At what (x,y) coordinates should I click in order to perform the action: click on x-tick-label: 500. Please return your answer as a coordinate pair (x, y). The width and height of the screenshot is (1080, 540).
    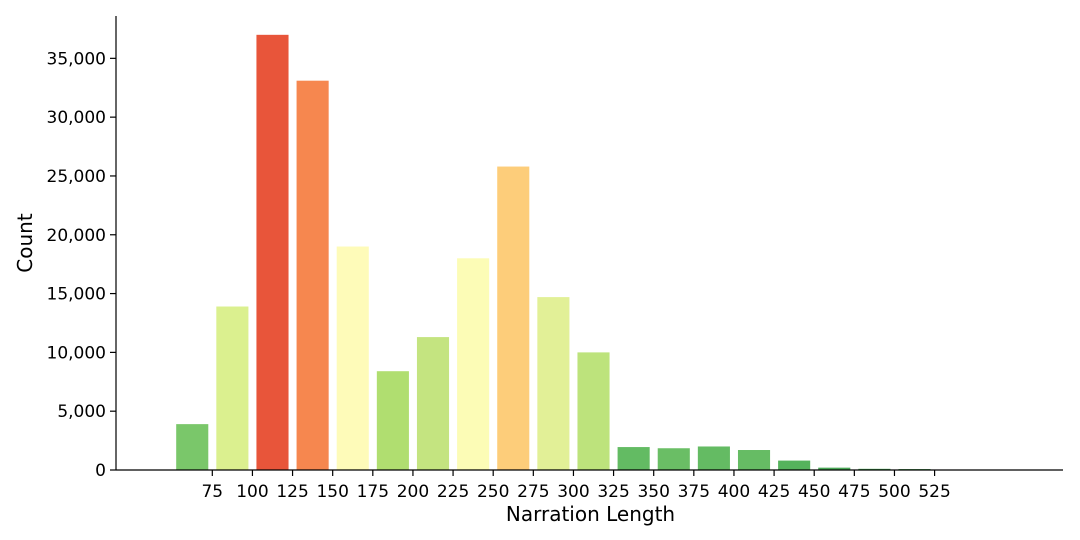
    Looking at the image, I should click on (894, 492).